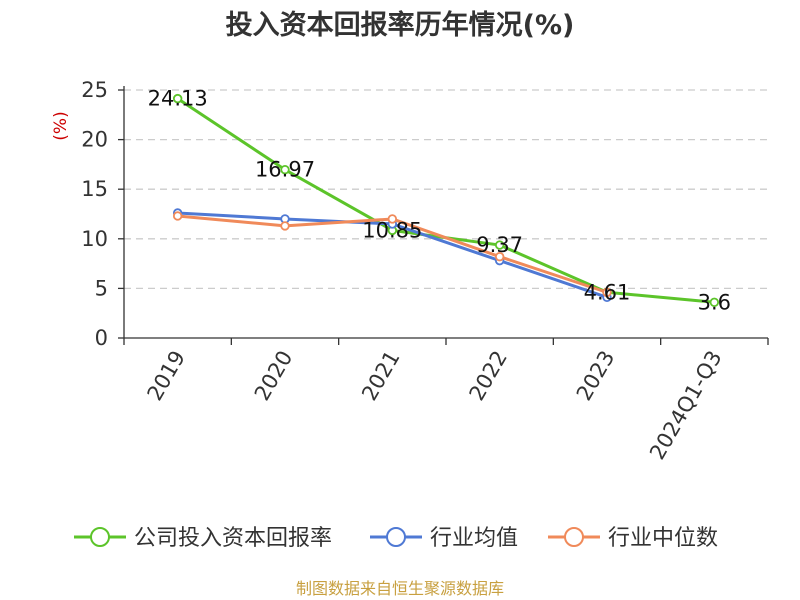 The width and height of the screenshot is (800, 600). What do you see at coordinates (663, 538) in the screenshot?
I see `legend-label: 行业中位数` at bounding box center [663, 538].